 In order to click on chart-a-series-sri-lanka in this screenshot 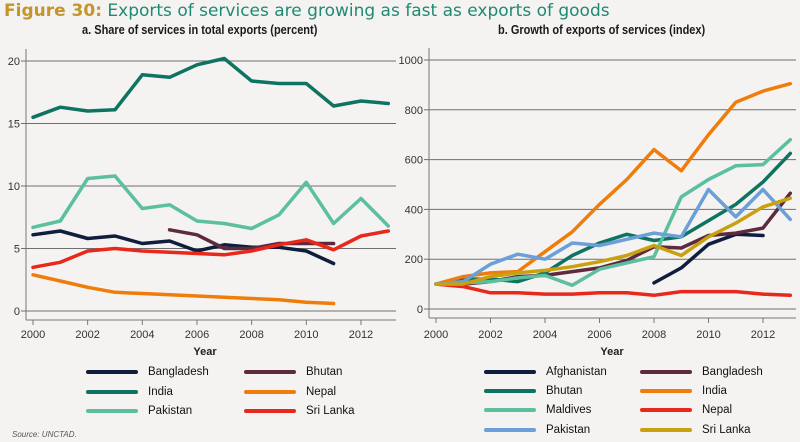, I will do `click(211, 249)`.